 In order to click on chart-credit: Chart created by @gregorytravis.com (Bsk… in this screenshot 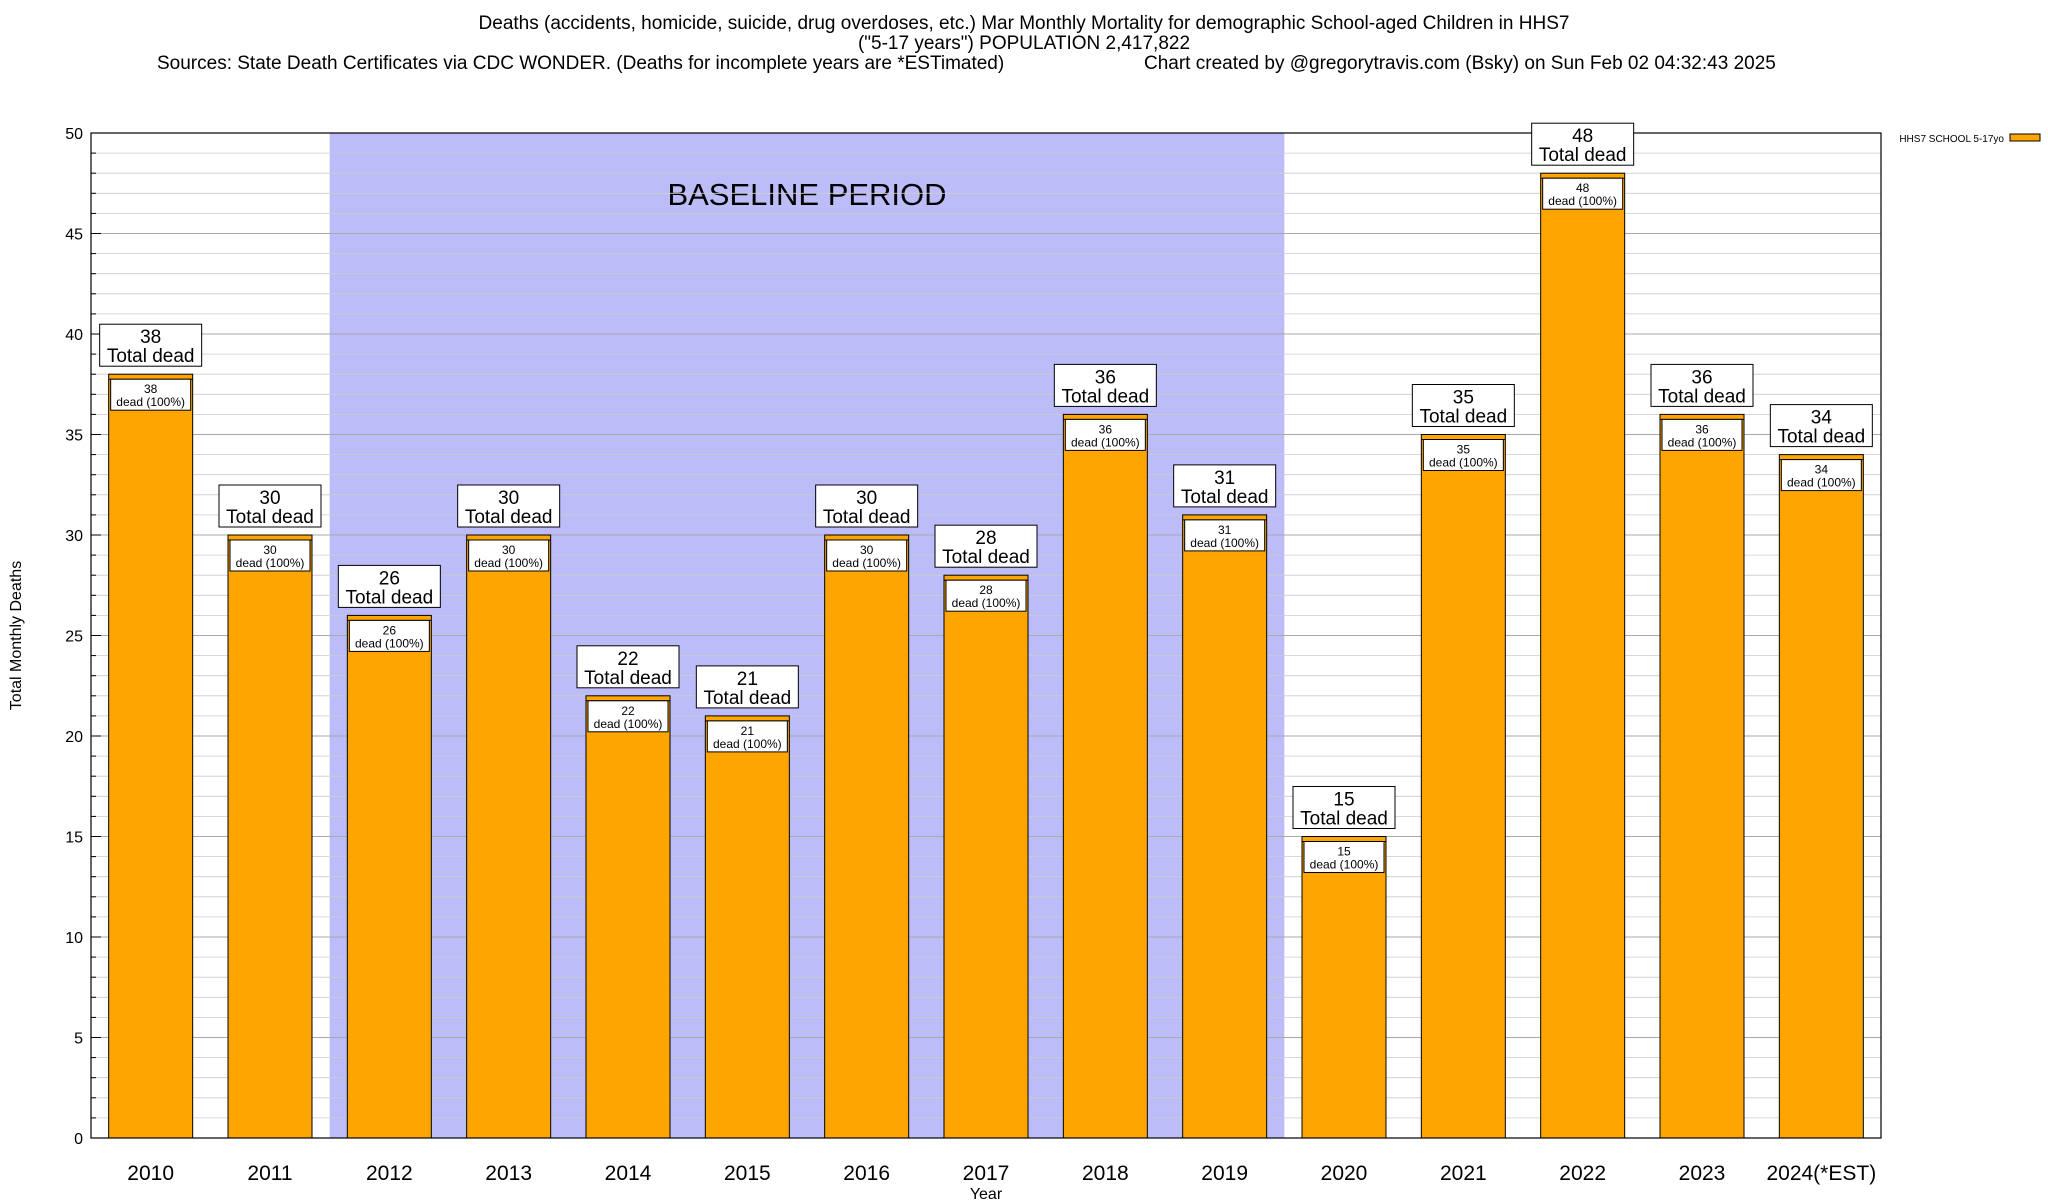, I will do `click(1460, 63)`.